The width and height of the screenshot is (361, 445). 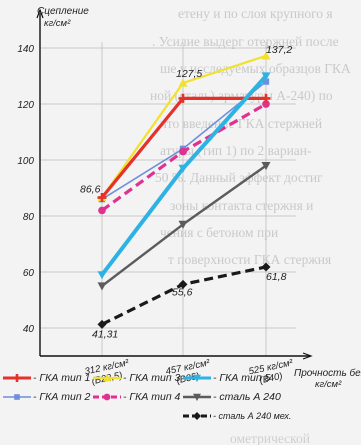 What do you see at coordinates (29, 329) in the screenshot?
I see `y-tick-label: 40` at bounding box center [29, 329].